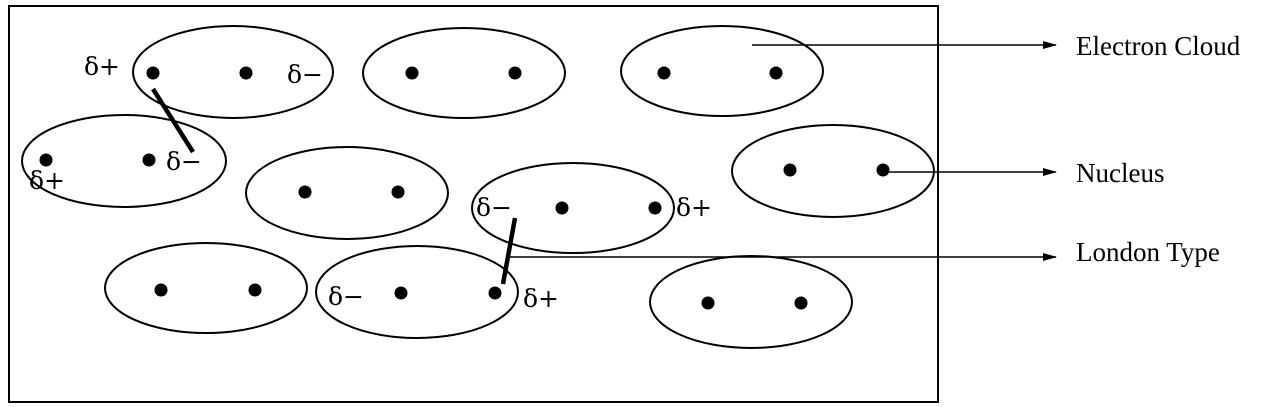 The width and height of the screenshot is (1284, 407). What do you see at coordinates (1158, 46) in the screenshot?
I see `electron-cloud-label: Electron Cloud` at bounding box center [1158, 46].